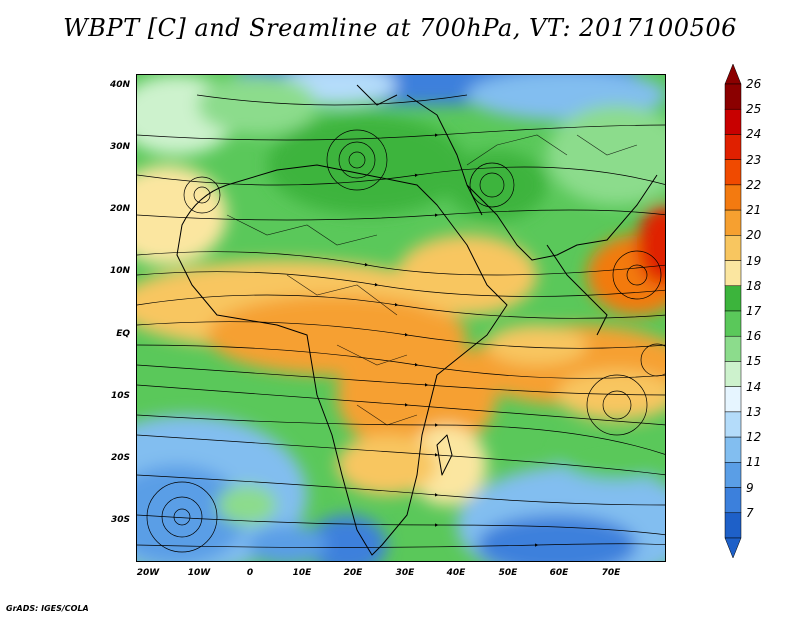  Describe the element at coordinates (750, 512) in the screenshot. I see `colorbar-label: 7` at that location.